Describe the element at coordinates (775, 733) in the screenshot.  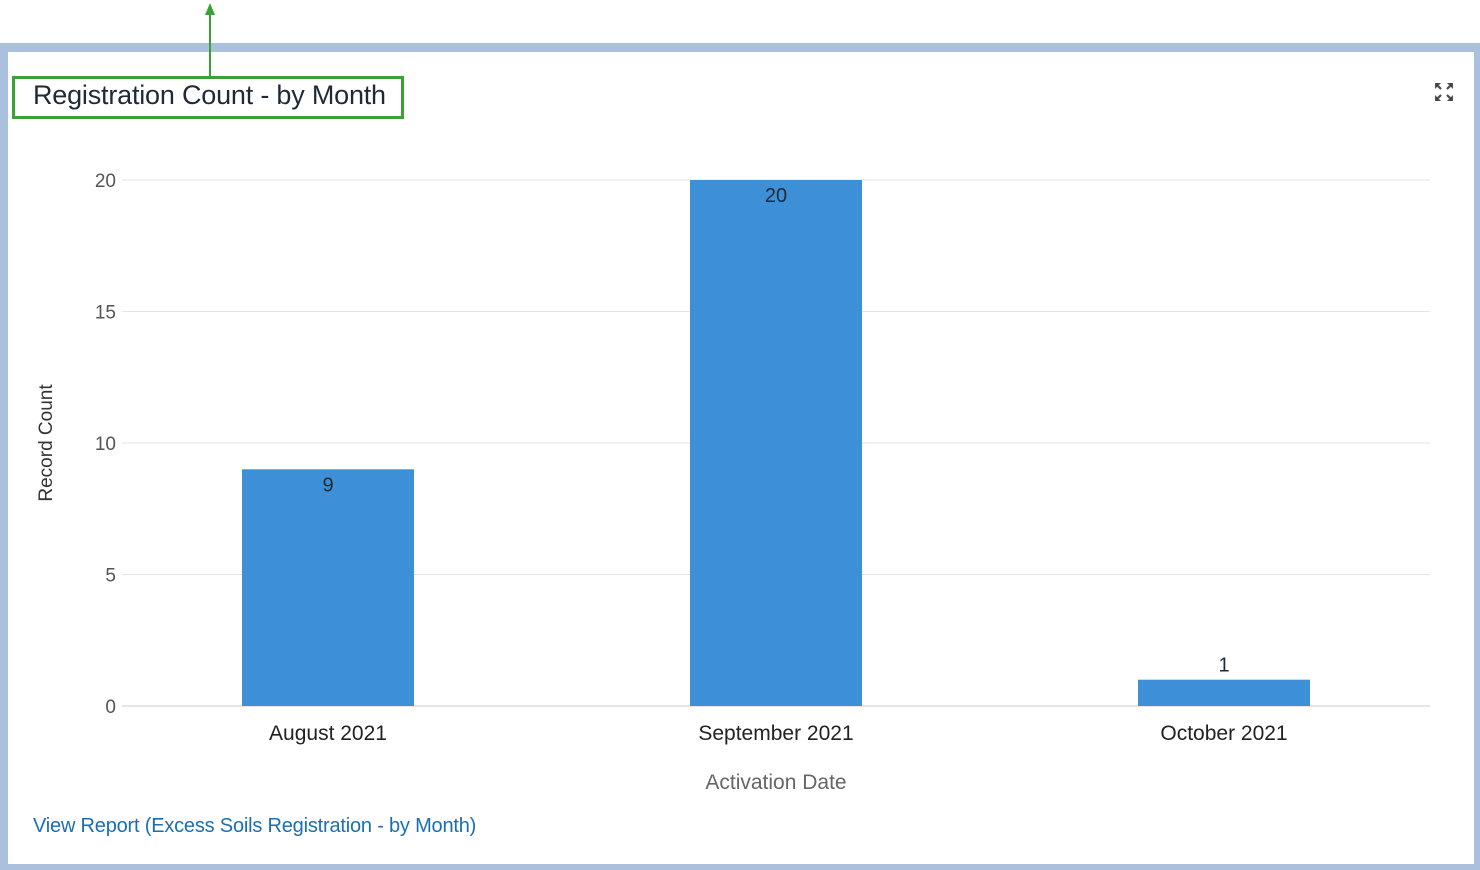
I see `x-tick-label: September 2021` at that location.